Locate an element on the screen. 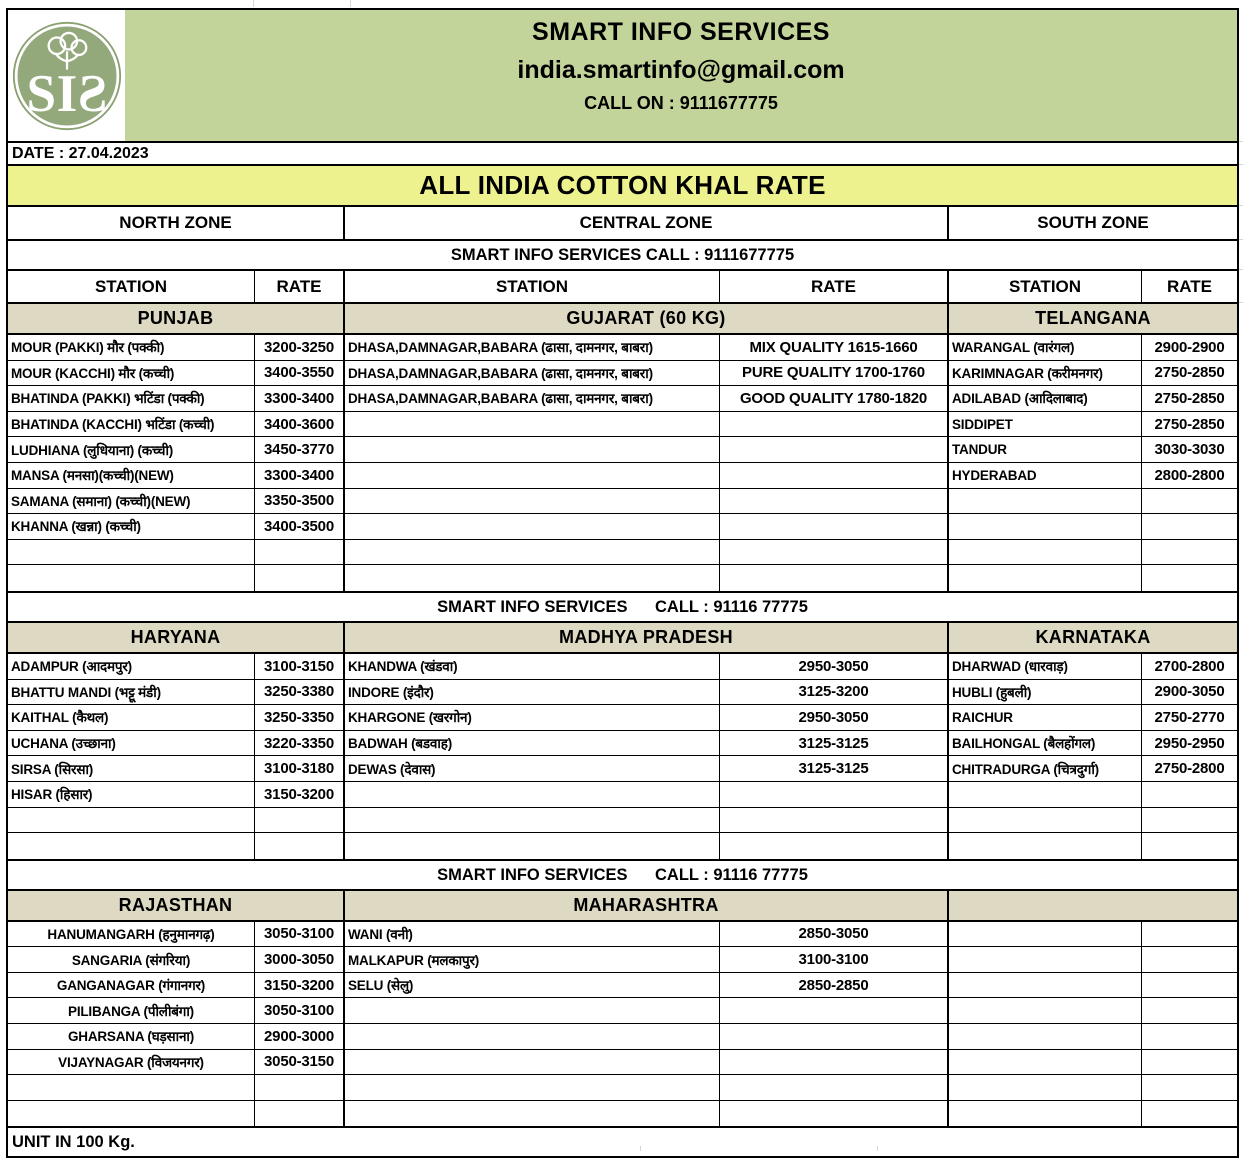 Image resolution: width=1243 pixels, height=1158 pixels. column-header-row: STATION RATE STATION RATE STATION RATE is located at coordinates (622, 287).